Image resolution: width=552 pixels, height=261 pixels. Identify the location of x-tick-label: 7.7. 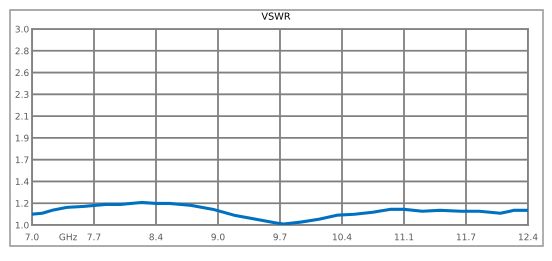
(94, 237).